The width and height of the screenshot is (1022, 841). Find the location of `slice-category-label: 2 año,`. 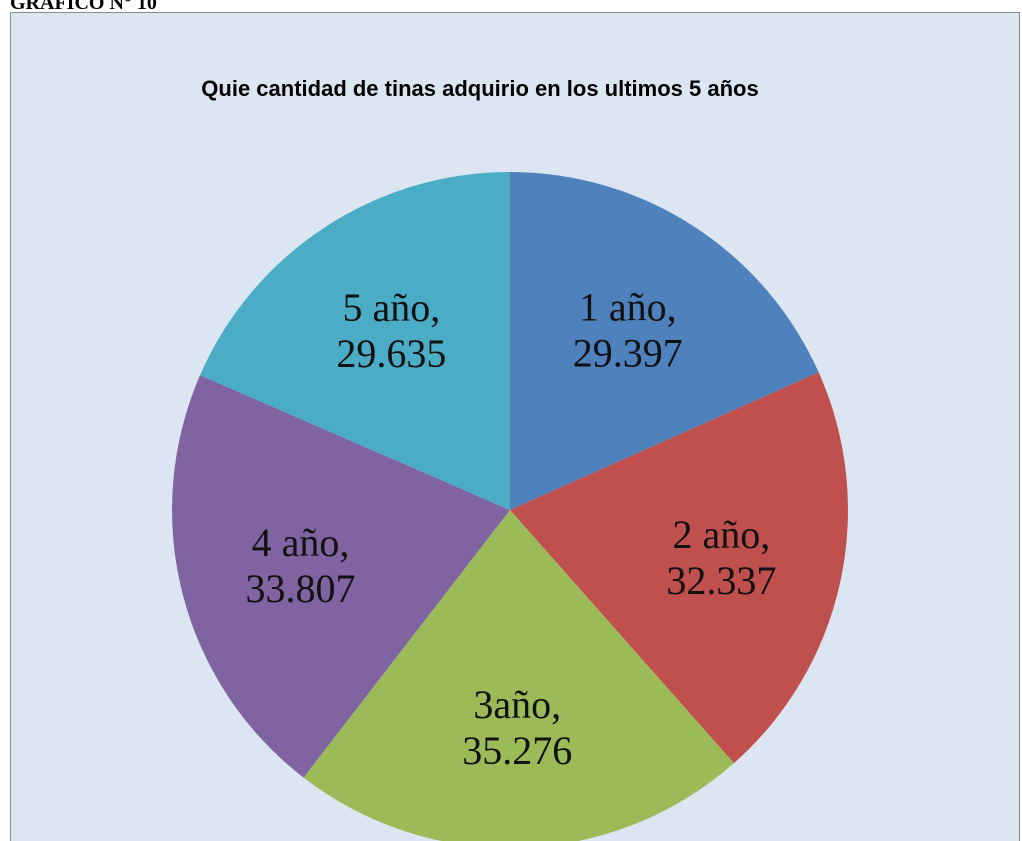

slice-category-label: 2 año, is located at coordinates (722, 534).